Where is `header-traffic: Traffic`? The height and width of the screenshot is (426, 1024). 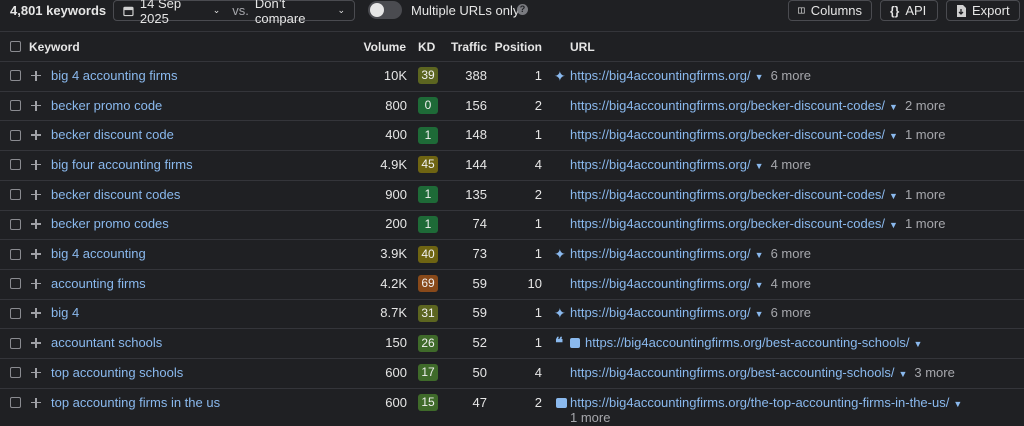
header-traffic: Traffic is located at coordinates (468, 47).